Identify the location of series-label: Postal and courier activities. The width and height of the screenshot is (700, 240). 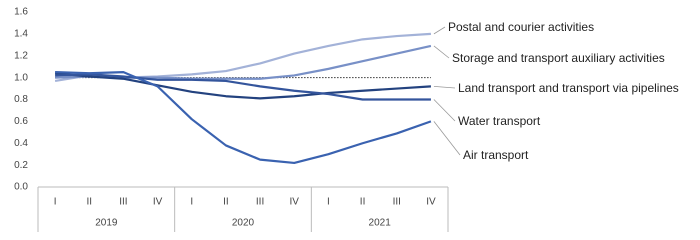
(521, 27).